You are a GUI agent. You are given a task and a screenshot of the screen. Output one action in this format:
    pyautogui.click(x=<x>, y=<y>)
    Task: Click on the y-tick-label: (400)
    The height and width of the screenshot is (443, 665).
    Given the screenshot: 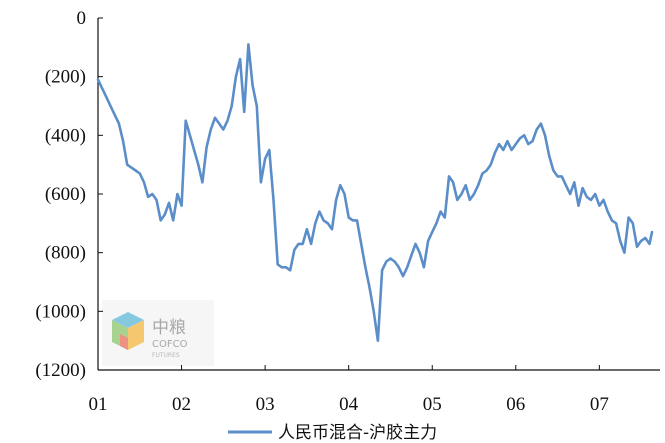 What is the action you would take?
    pyautogui.click(x=65, y=135)
    